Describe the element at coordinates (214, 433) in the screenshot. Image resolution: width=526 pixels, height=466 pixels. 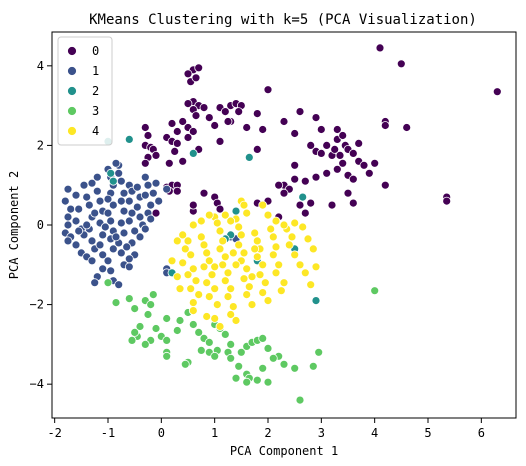
I see `x-tick-label: 1` at that location.